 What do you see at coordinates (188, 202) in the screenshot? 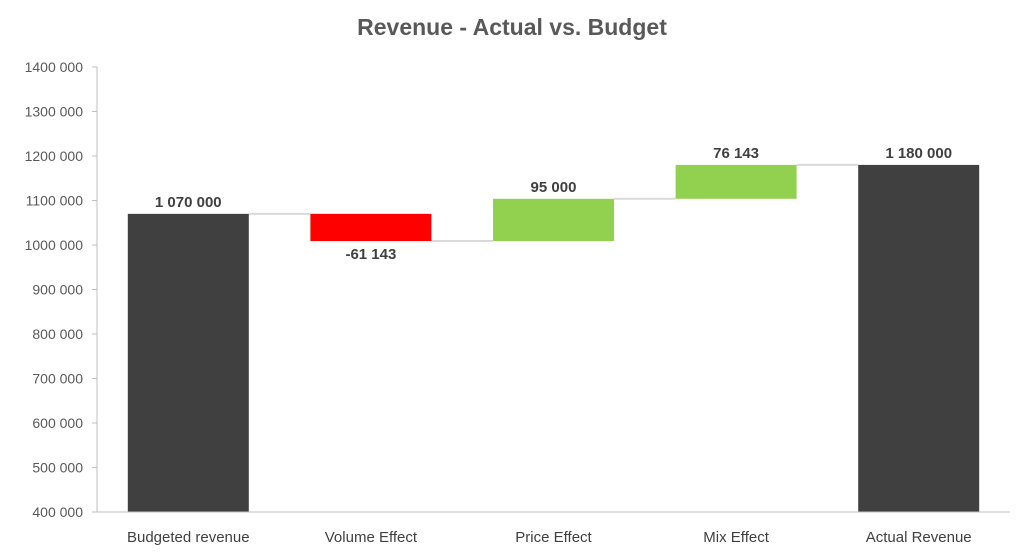
I see `data-label: 1 070 000` at bounding box center [188, 202].